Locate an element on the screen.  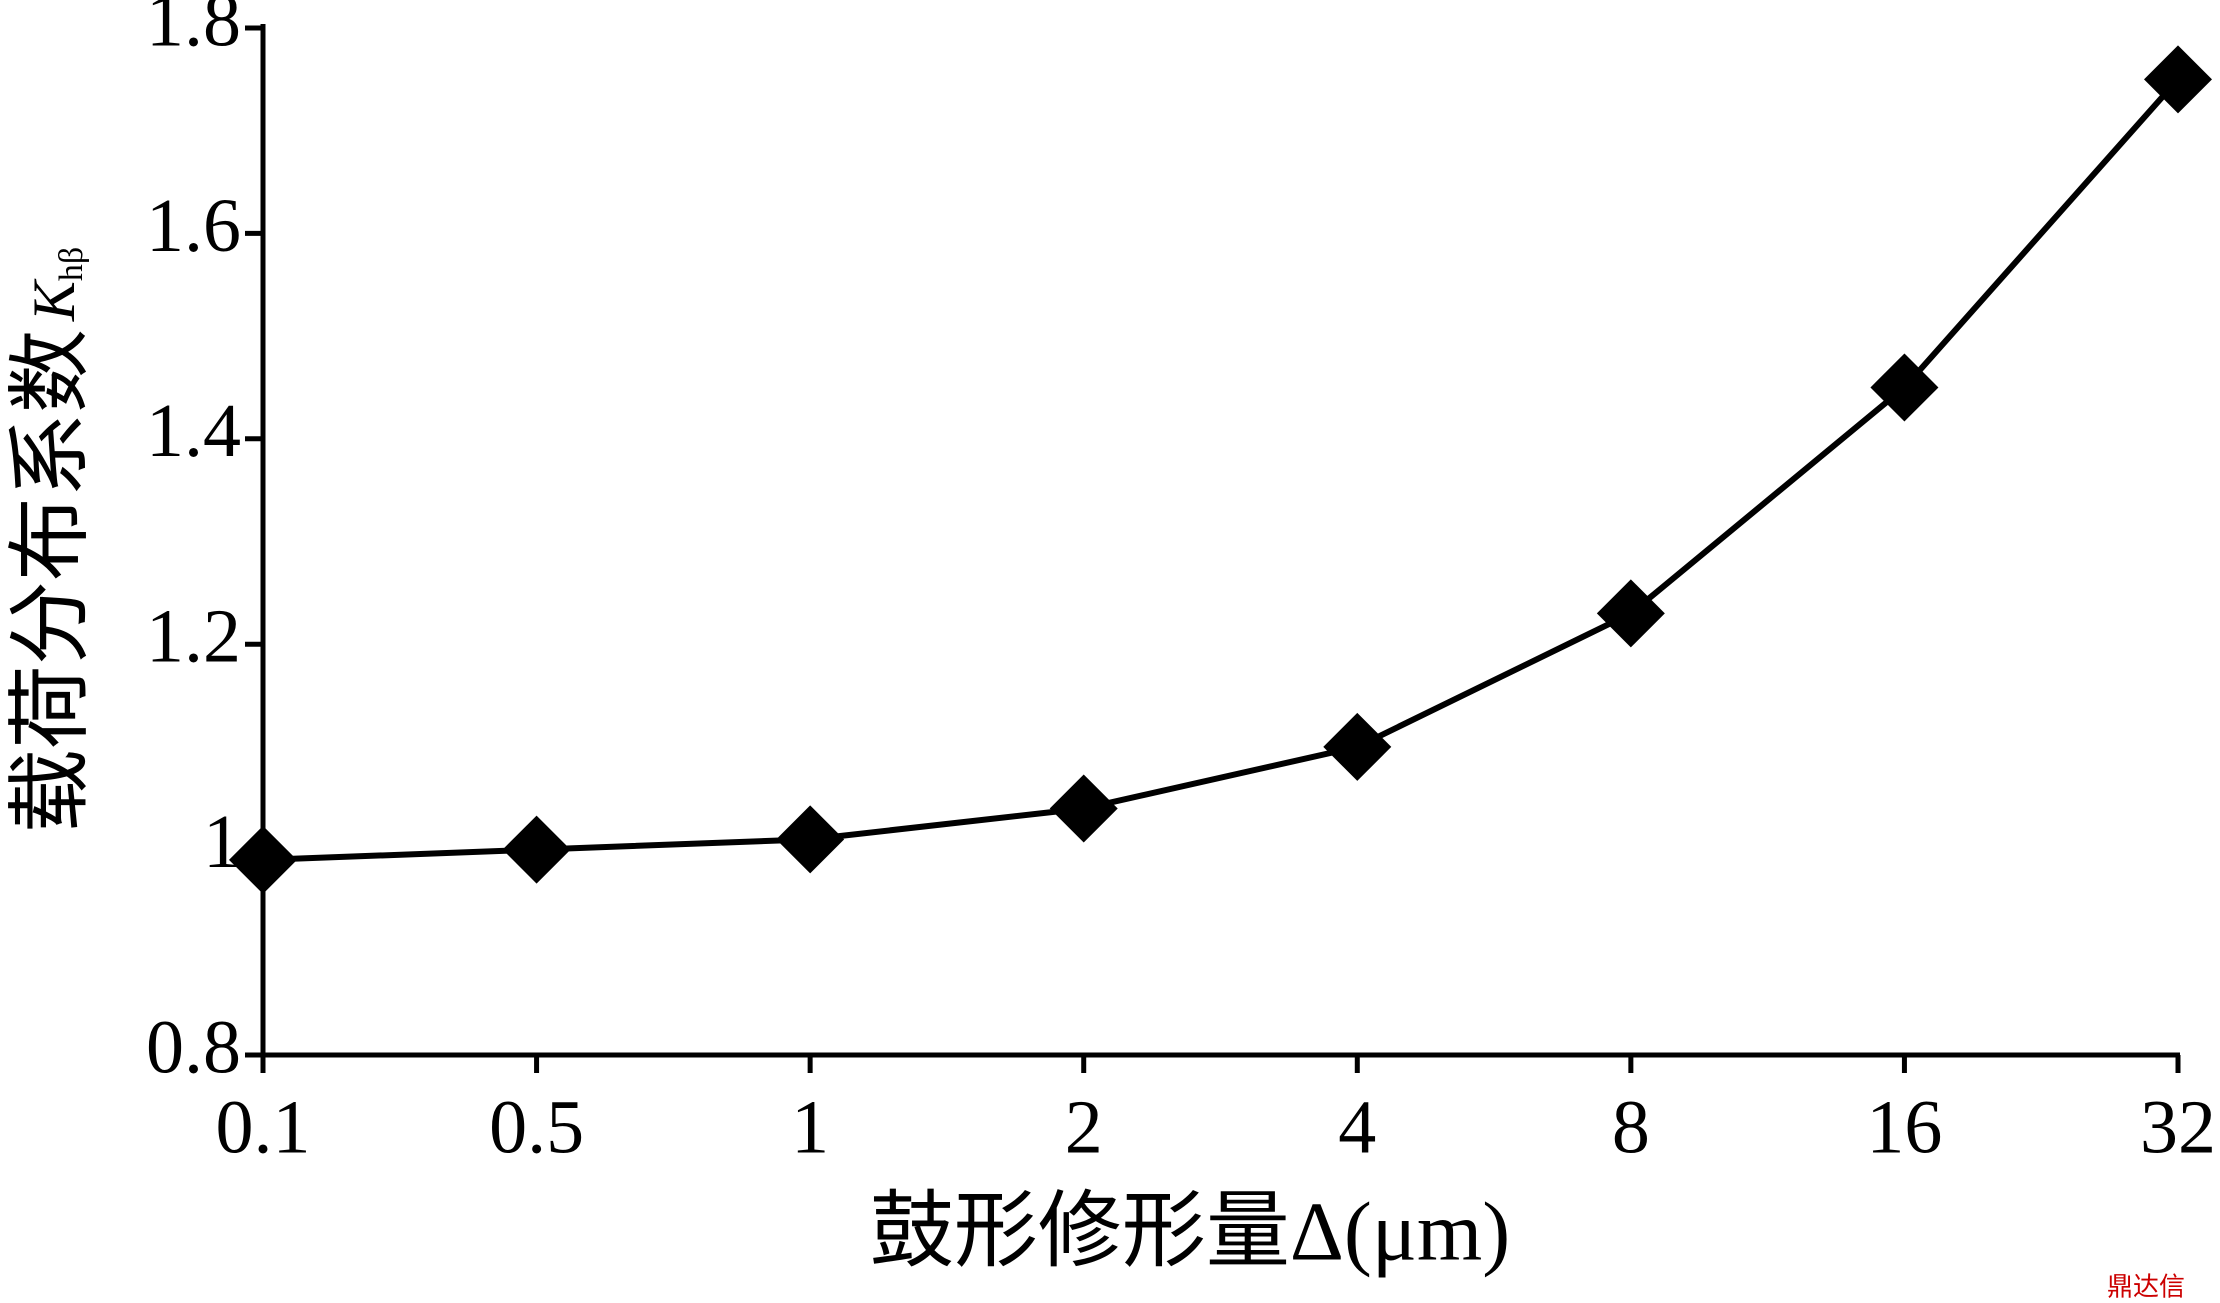
x-tick-label: 0.1 is located at coordinates (263, 1127).